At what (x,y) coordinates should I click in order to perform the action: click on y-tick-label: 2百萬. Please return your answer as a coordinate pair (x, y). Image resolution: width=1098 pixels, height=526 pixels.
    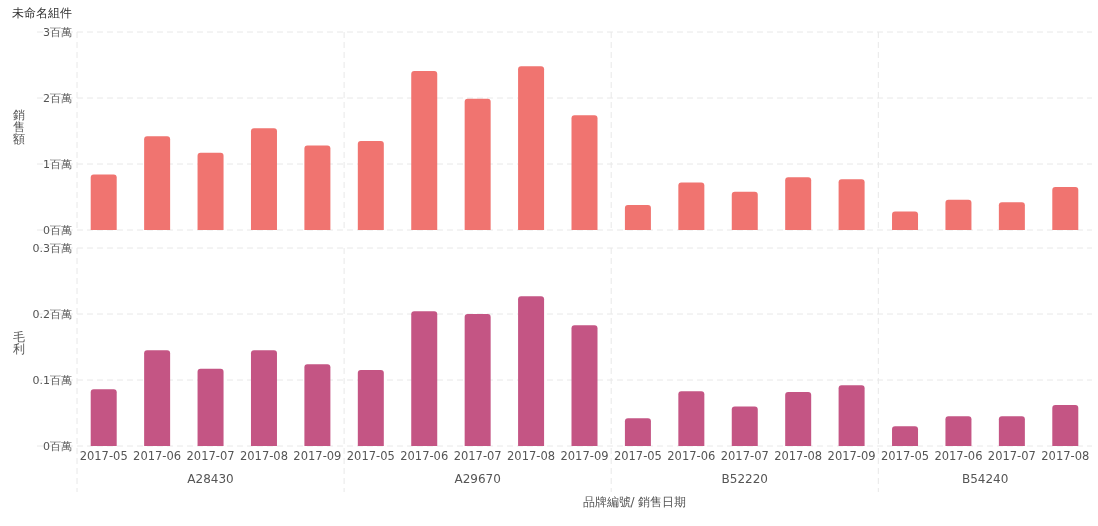
    Looking at the image, I should click on (57, 98).